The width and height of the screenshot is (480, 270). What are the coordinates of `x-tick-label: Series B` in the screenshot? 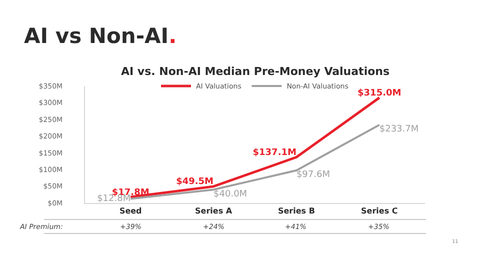 It's located at (296, 211).